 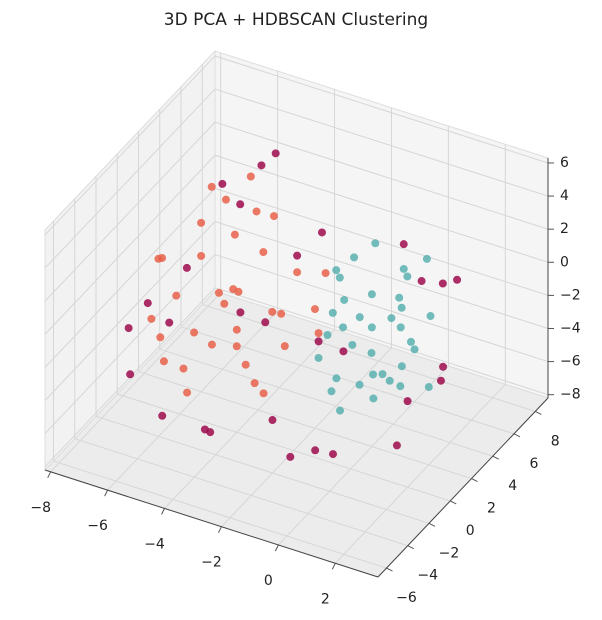 I want to click on x-tick-label: −4, so click(x=154, y=544).